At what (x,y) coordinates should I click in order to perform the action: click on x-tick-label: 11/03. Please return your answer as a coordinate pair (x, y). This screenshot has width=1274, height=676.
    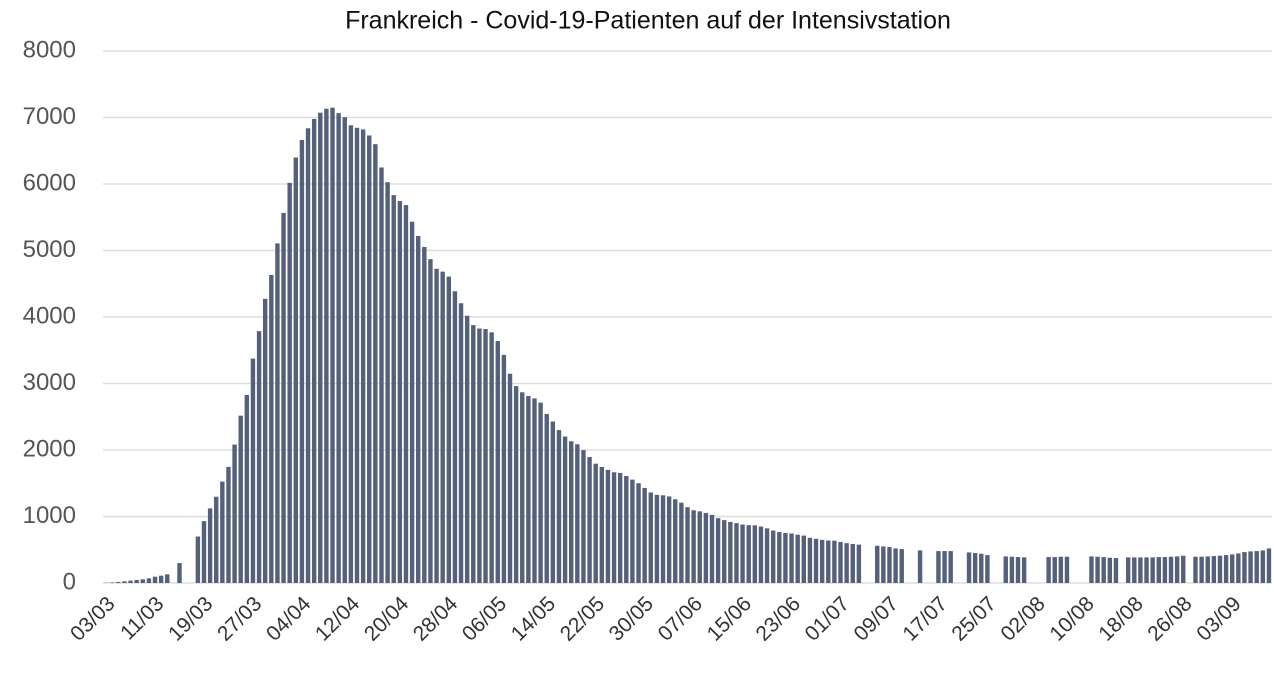
    Looking at the image, I should click on (142, 618).